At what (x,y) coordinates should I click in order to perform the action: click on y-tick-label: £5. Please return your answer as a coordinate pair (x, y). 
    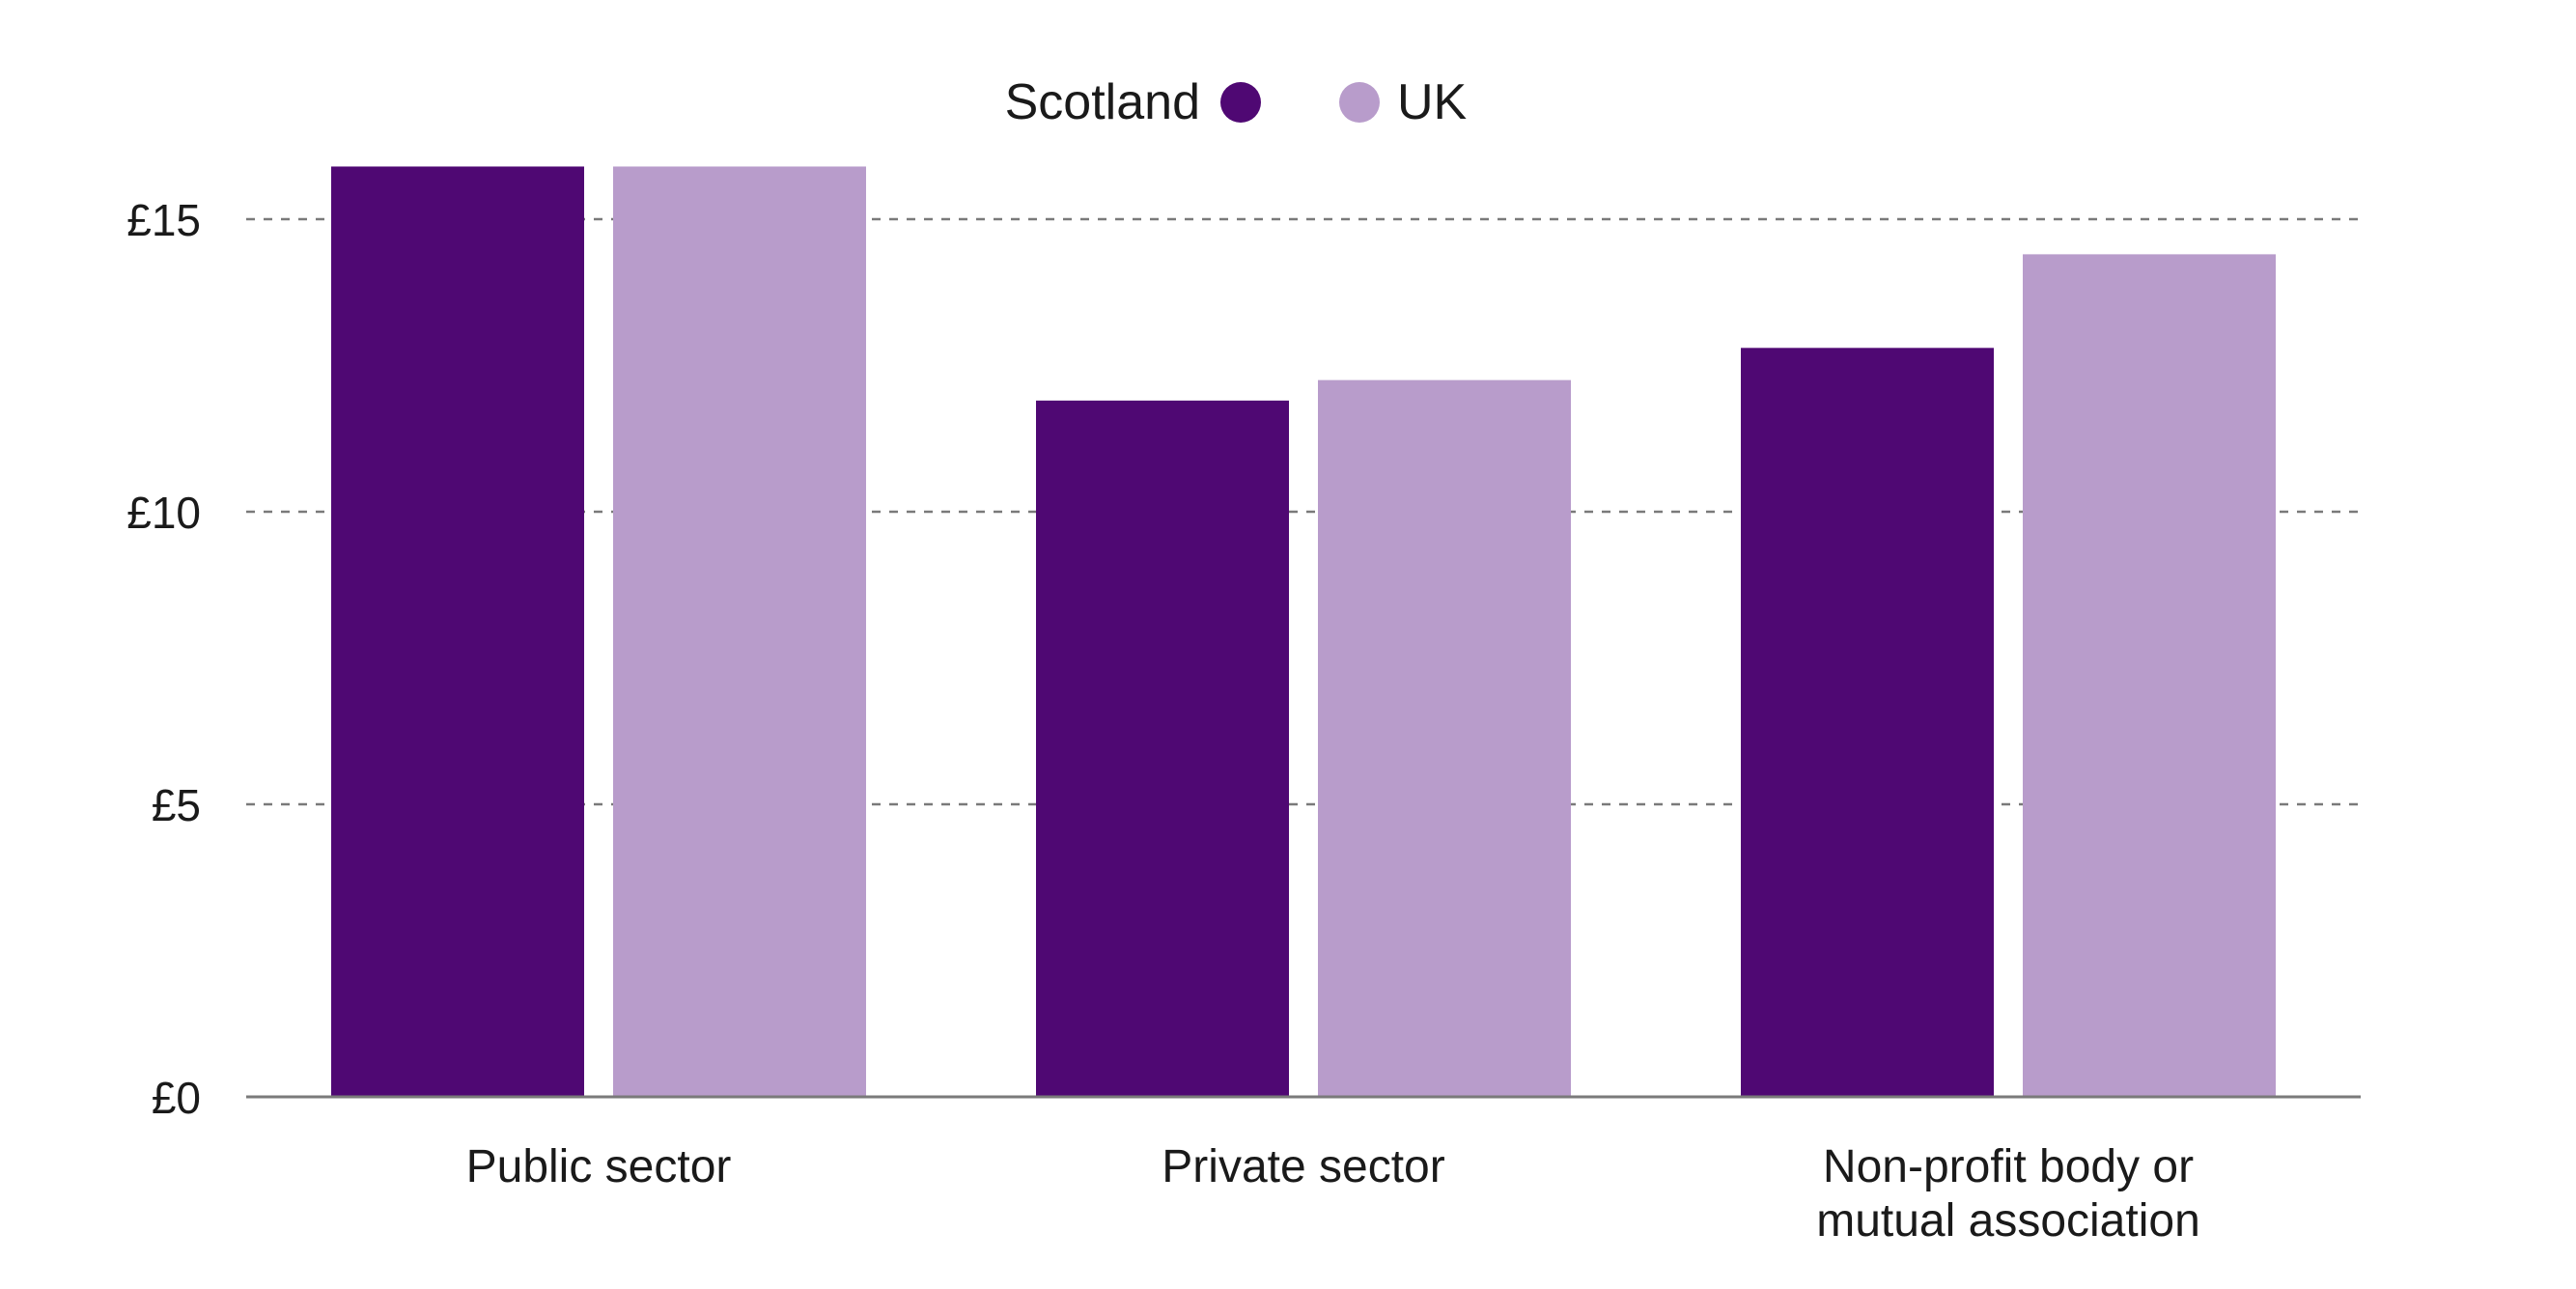
    Looking at the image, I should click on (177, 805).